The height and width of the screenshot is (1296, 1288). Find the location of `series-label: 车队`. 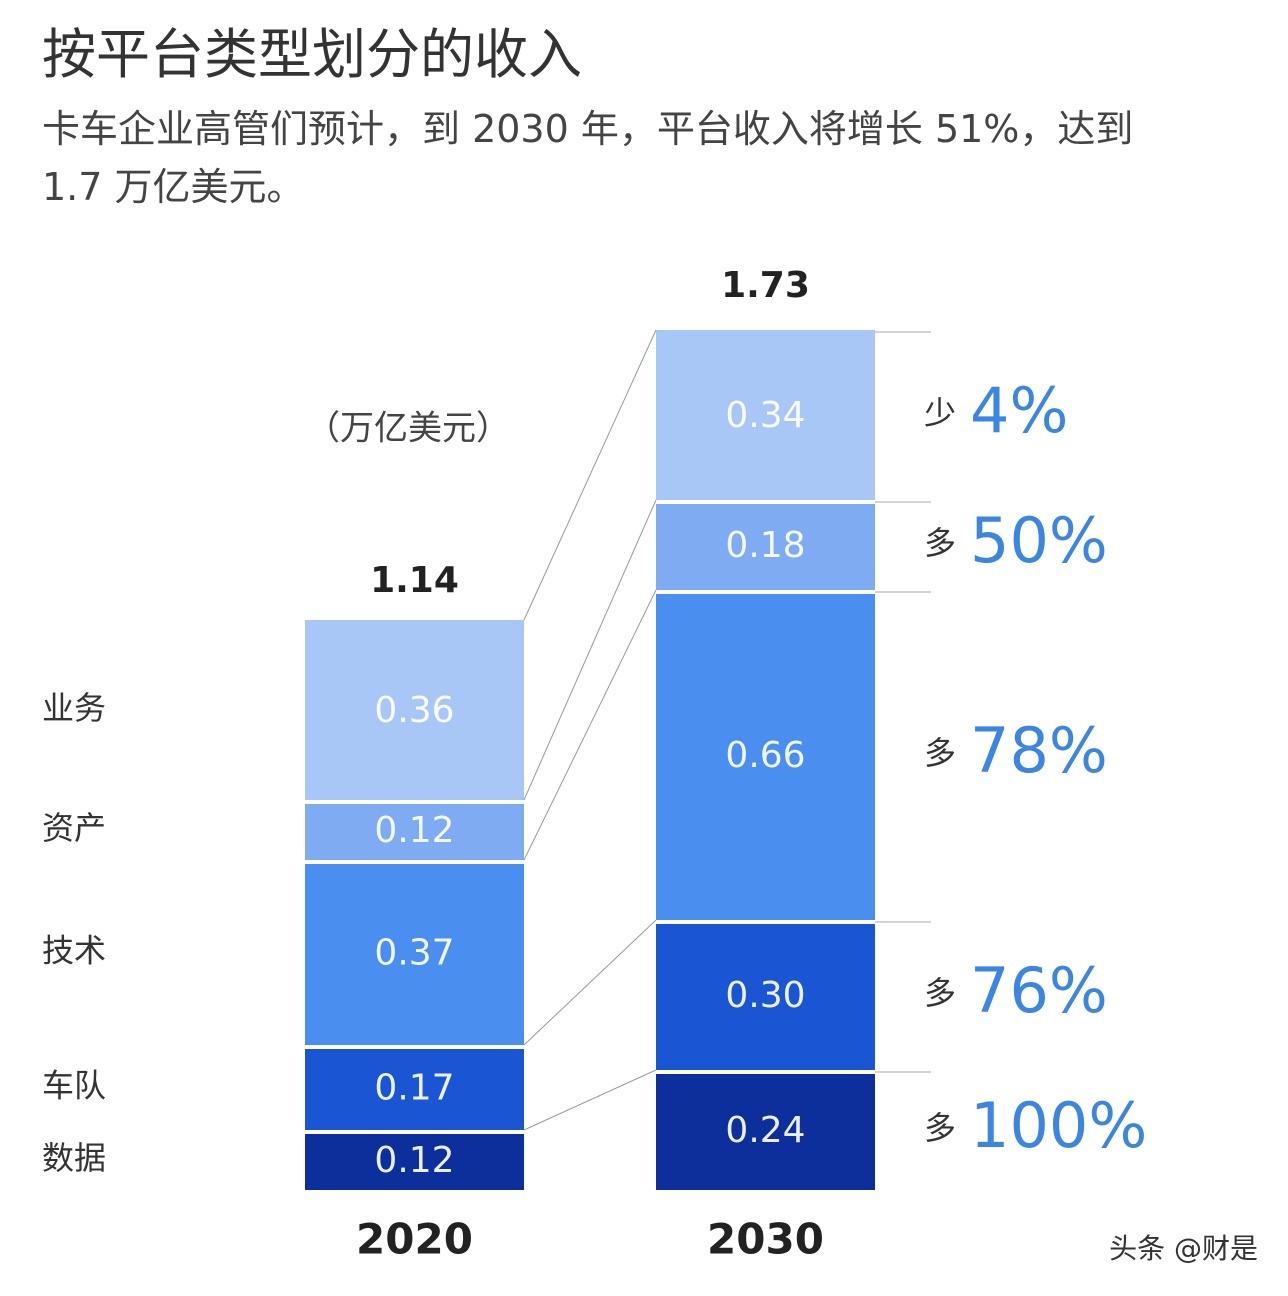

series-label: 车队 is located at coordinates (74, 1086).